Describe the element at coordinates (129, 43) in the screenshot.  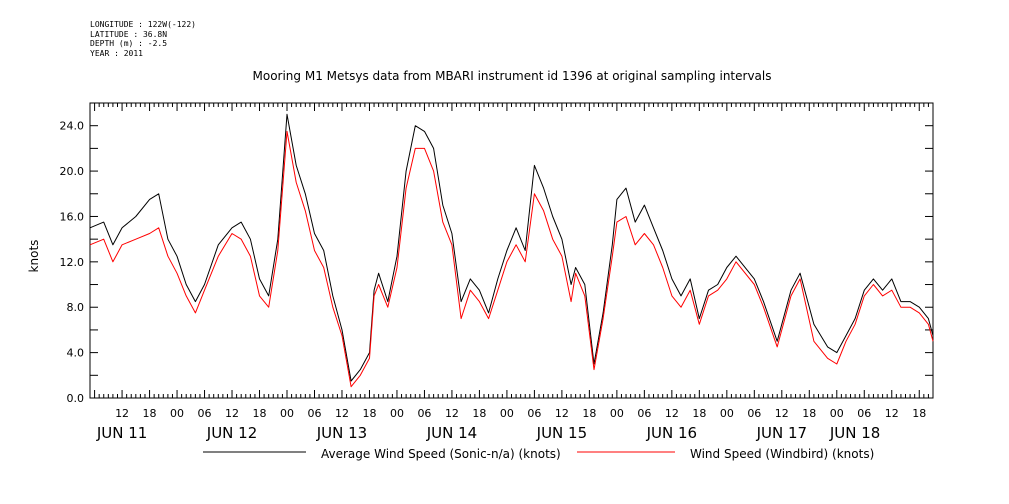
I see `depth-label: DEPTH (m) : -2.5` at that location.